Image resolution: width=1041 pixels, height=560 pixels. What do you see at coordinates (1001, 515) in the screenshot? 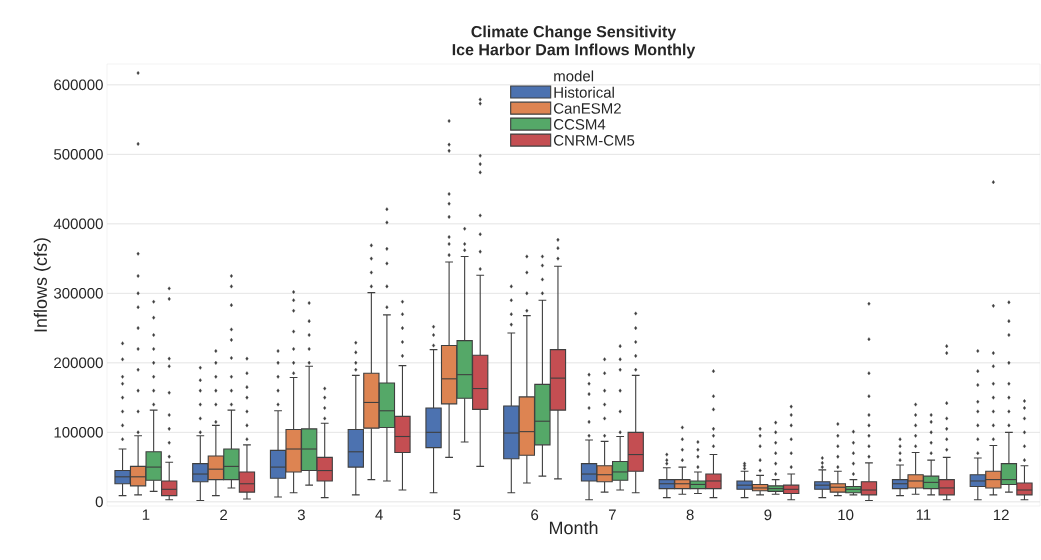
I see `x-tick-label: 12` at bounding box center [1001, 515].